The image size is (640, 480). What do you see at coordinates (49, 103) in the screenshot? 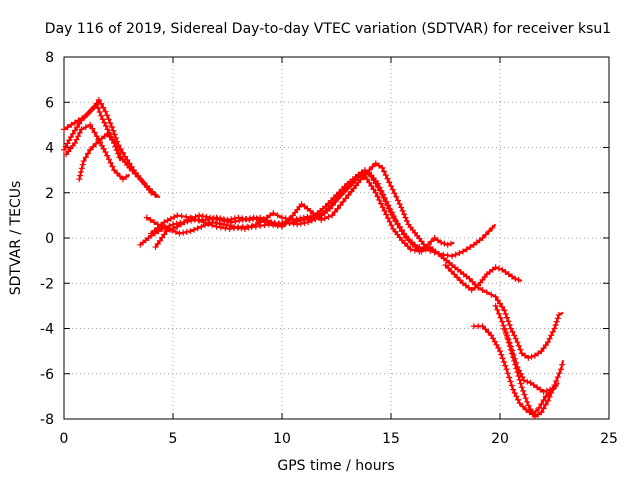
I see `y-tick-label: 6` at bounding box center [49, 103].